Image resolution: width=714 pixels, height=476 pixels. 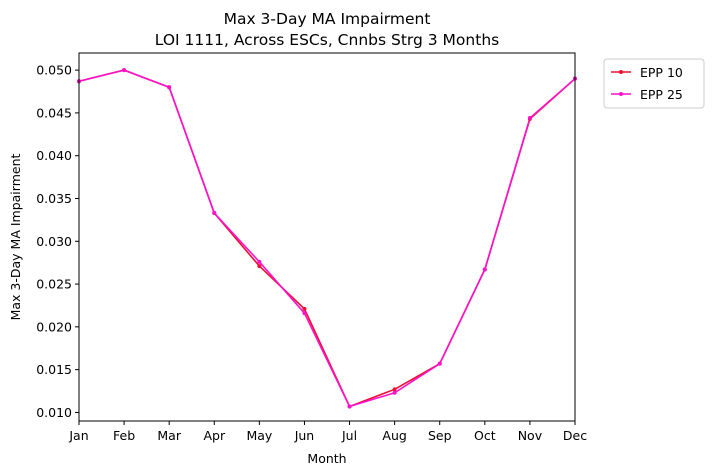 I want to click on legend-label-epp-25: EPP 25, so click(x=661, y=94).